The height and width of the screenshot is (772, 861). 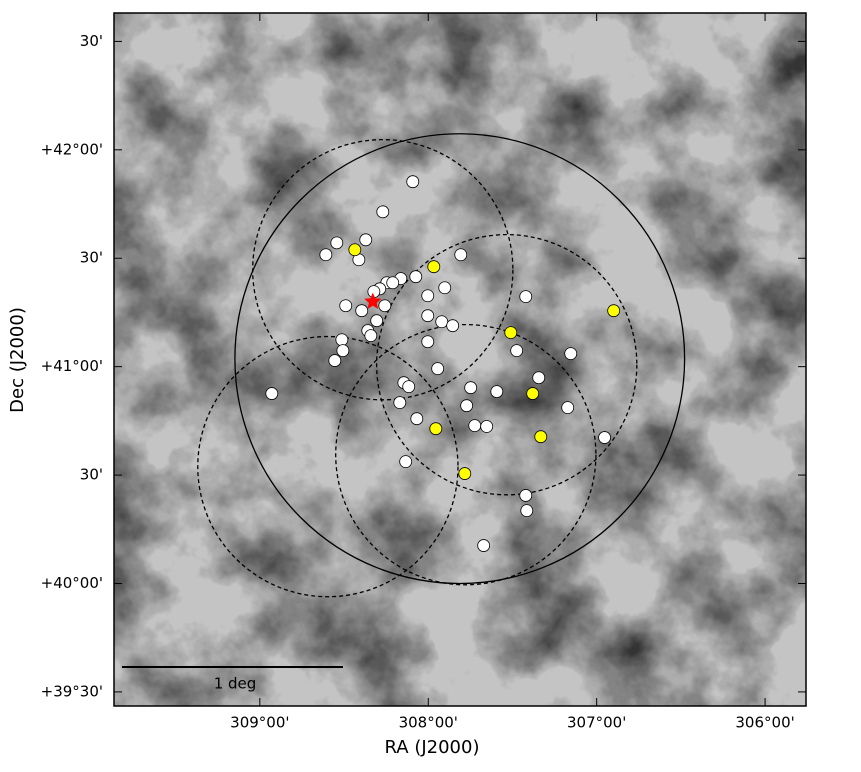 I want to click on scale-bar-label: 1 deg, so click(x=235, y=684).